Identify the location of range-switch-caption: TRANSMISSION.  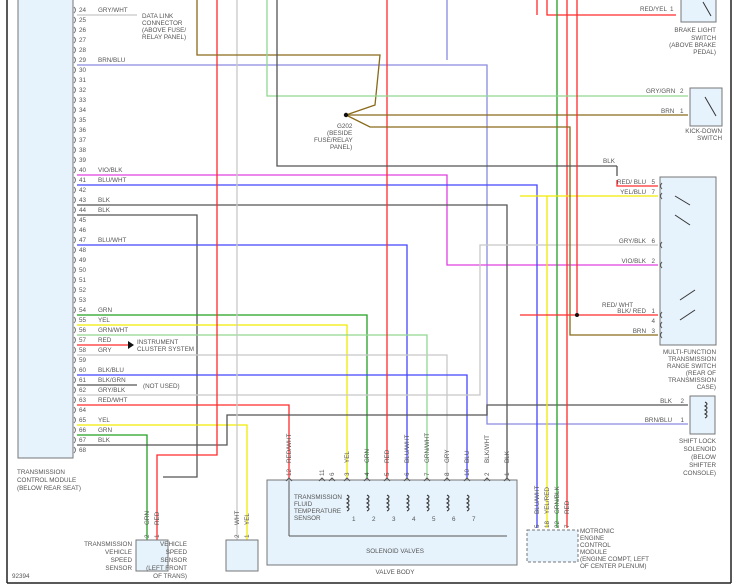
(692, 380).